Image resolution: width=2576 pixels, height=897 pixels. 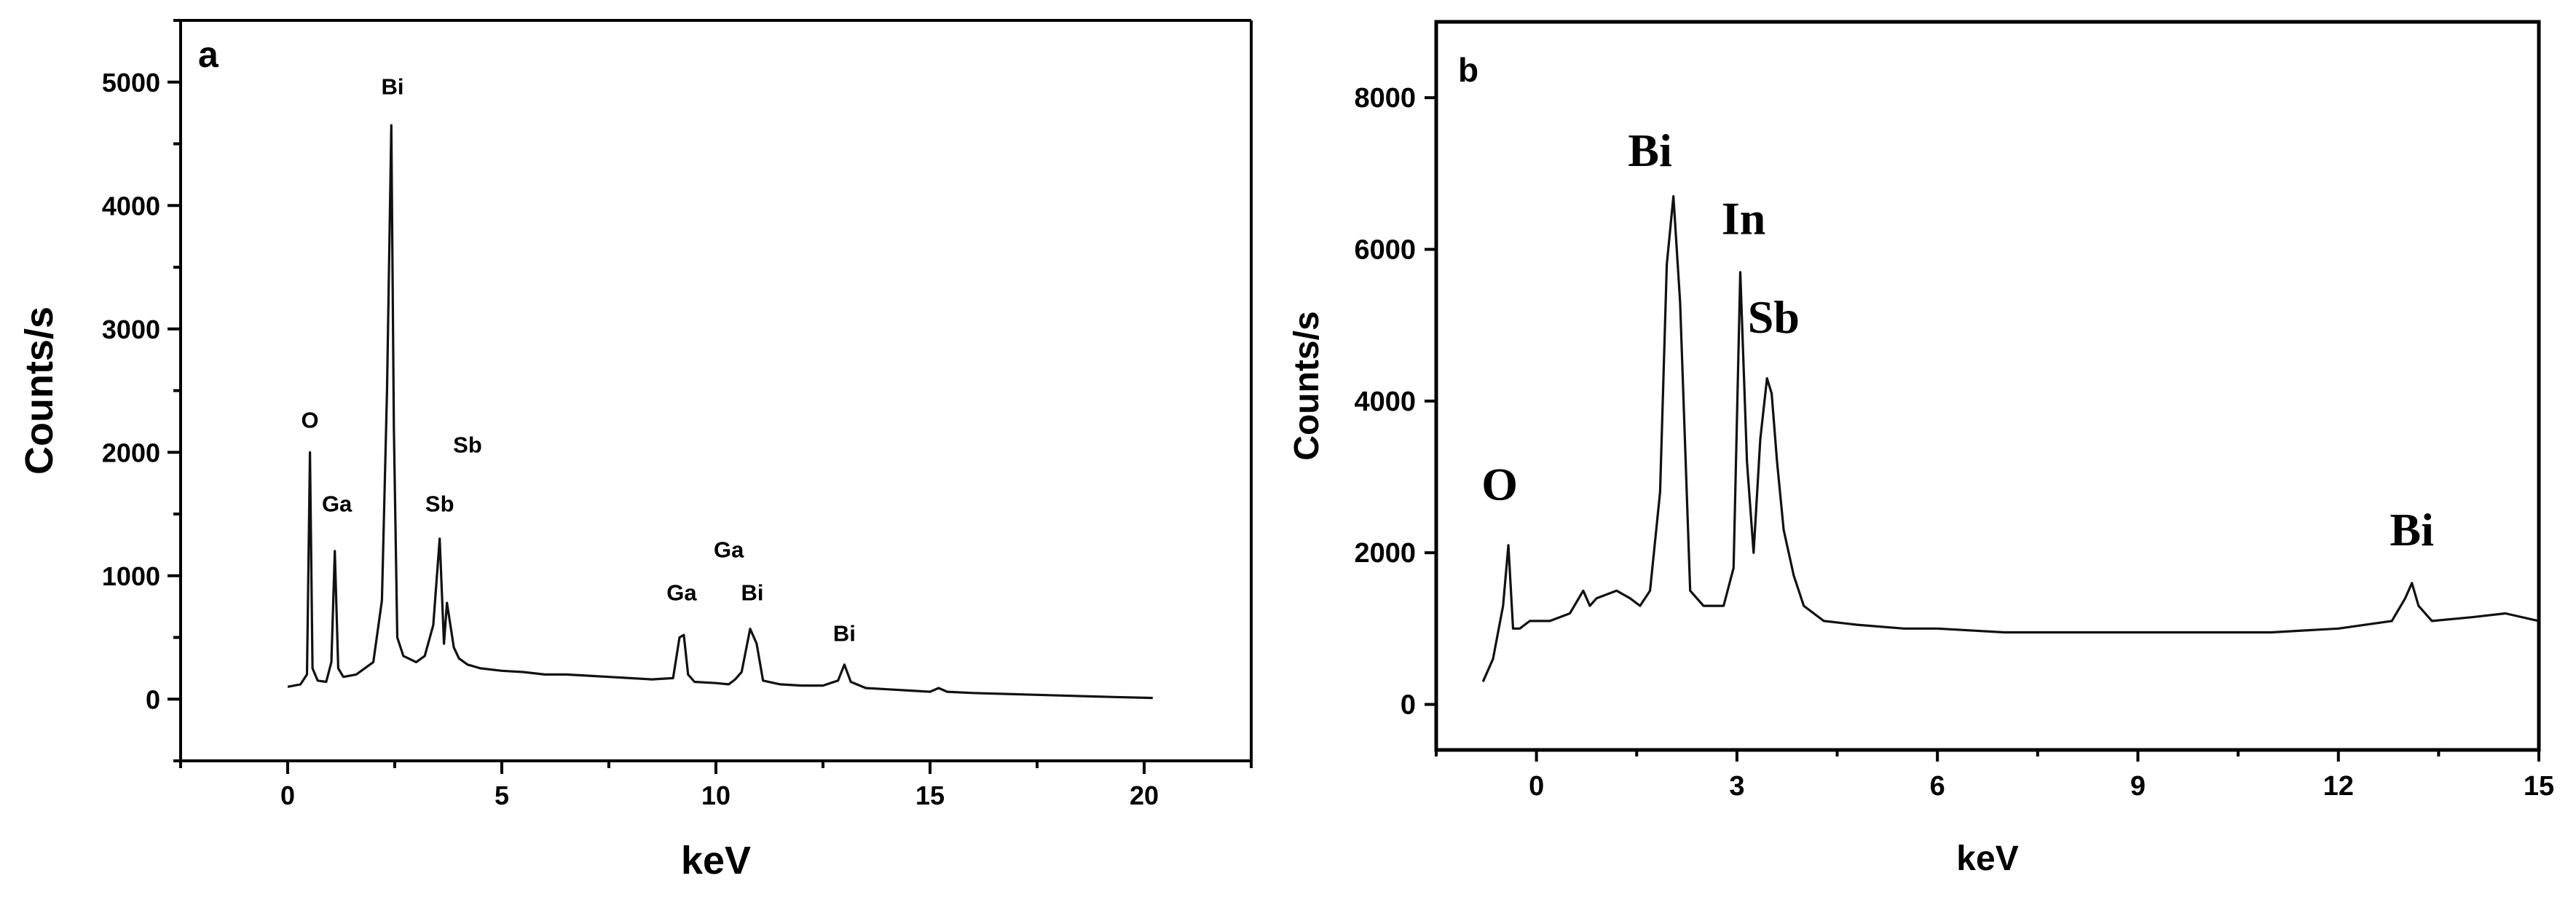 I want to click on y-tick-label: 1000, so click(x=131, y=576).